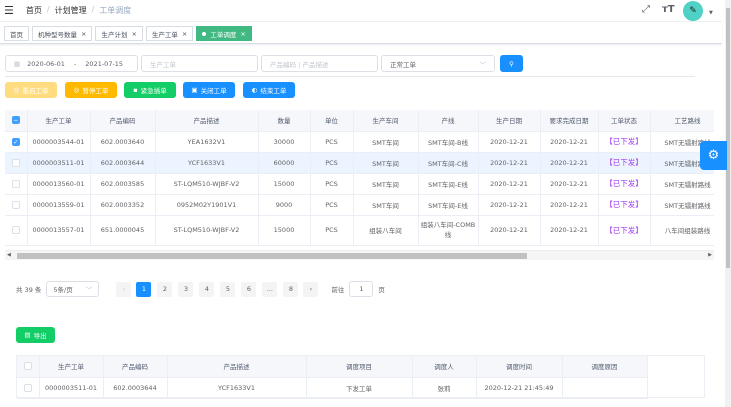 This screenshot has width=731, height=407. Describe the element at coordinates (207, 289) in the screenshot. I see `page-button: 4` at that location.